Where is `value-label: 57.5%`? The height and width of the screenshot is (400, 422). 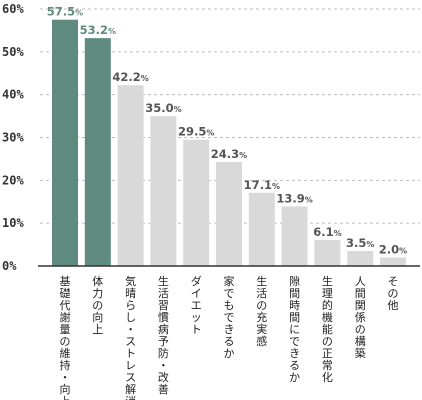 value-label: 57.5% is located at coordinates (65, 12).